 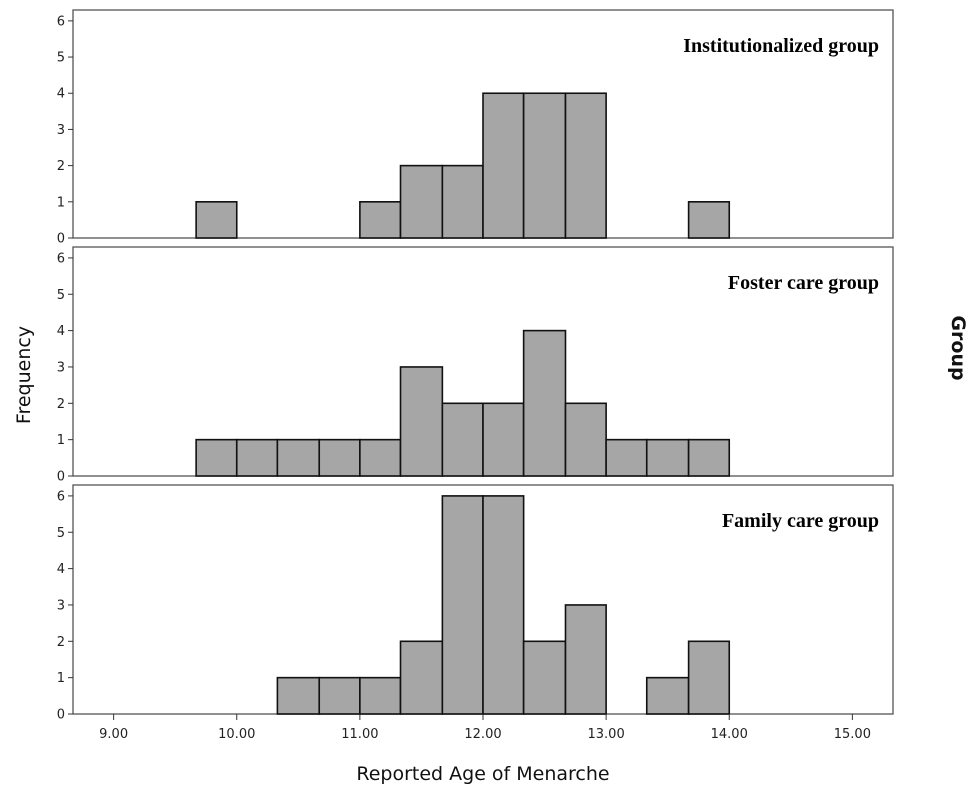 What do you see at coordinates (113, 734) in the screenshot?
I see `x-tick-label: 9.00` at bounding box center [113, 734].